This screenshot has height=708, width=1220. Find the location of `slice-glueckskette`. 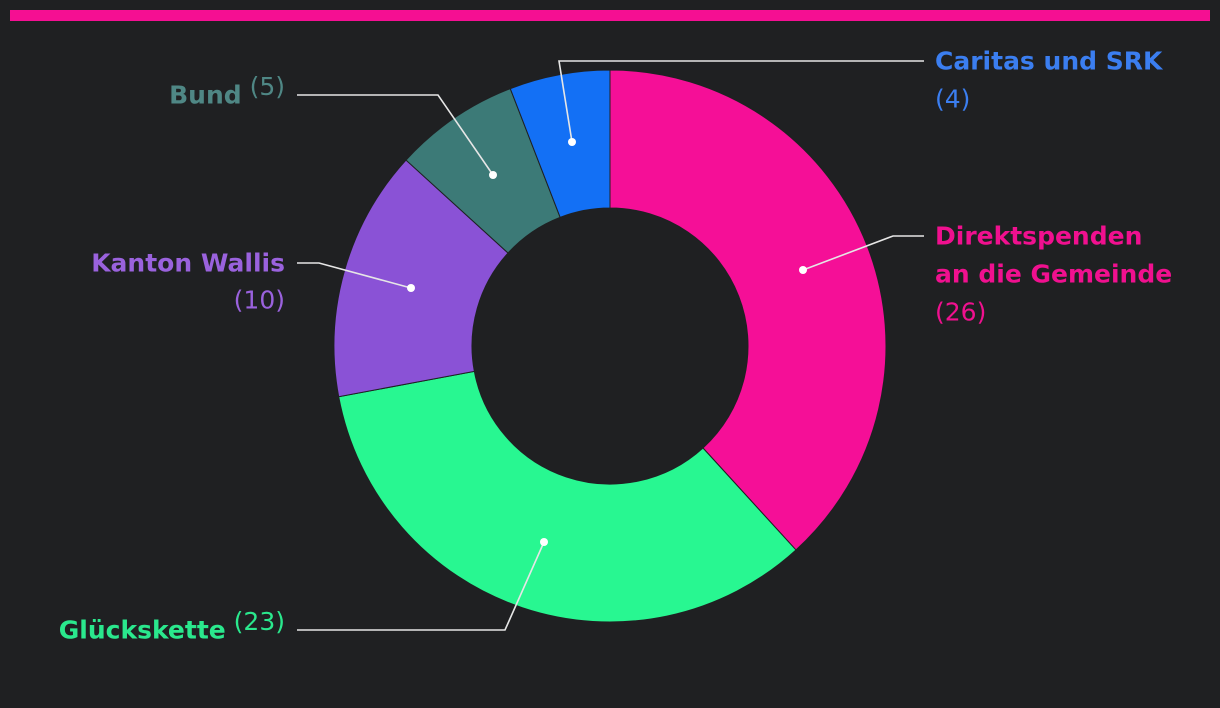

slice-glueckskette is located at coordinates (567, 496).